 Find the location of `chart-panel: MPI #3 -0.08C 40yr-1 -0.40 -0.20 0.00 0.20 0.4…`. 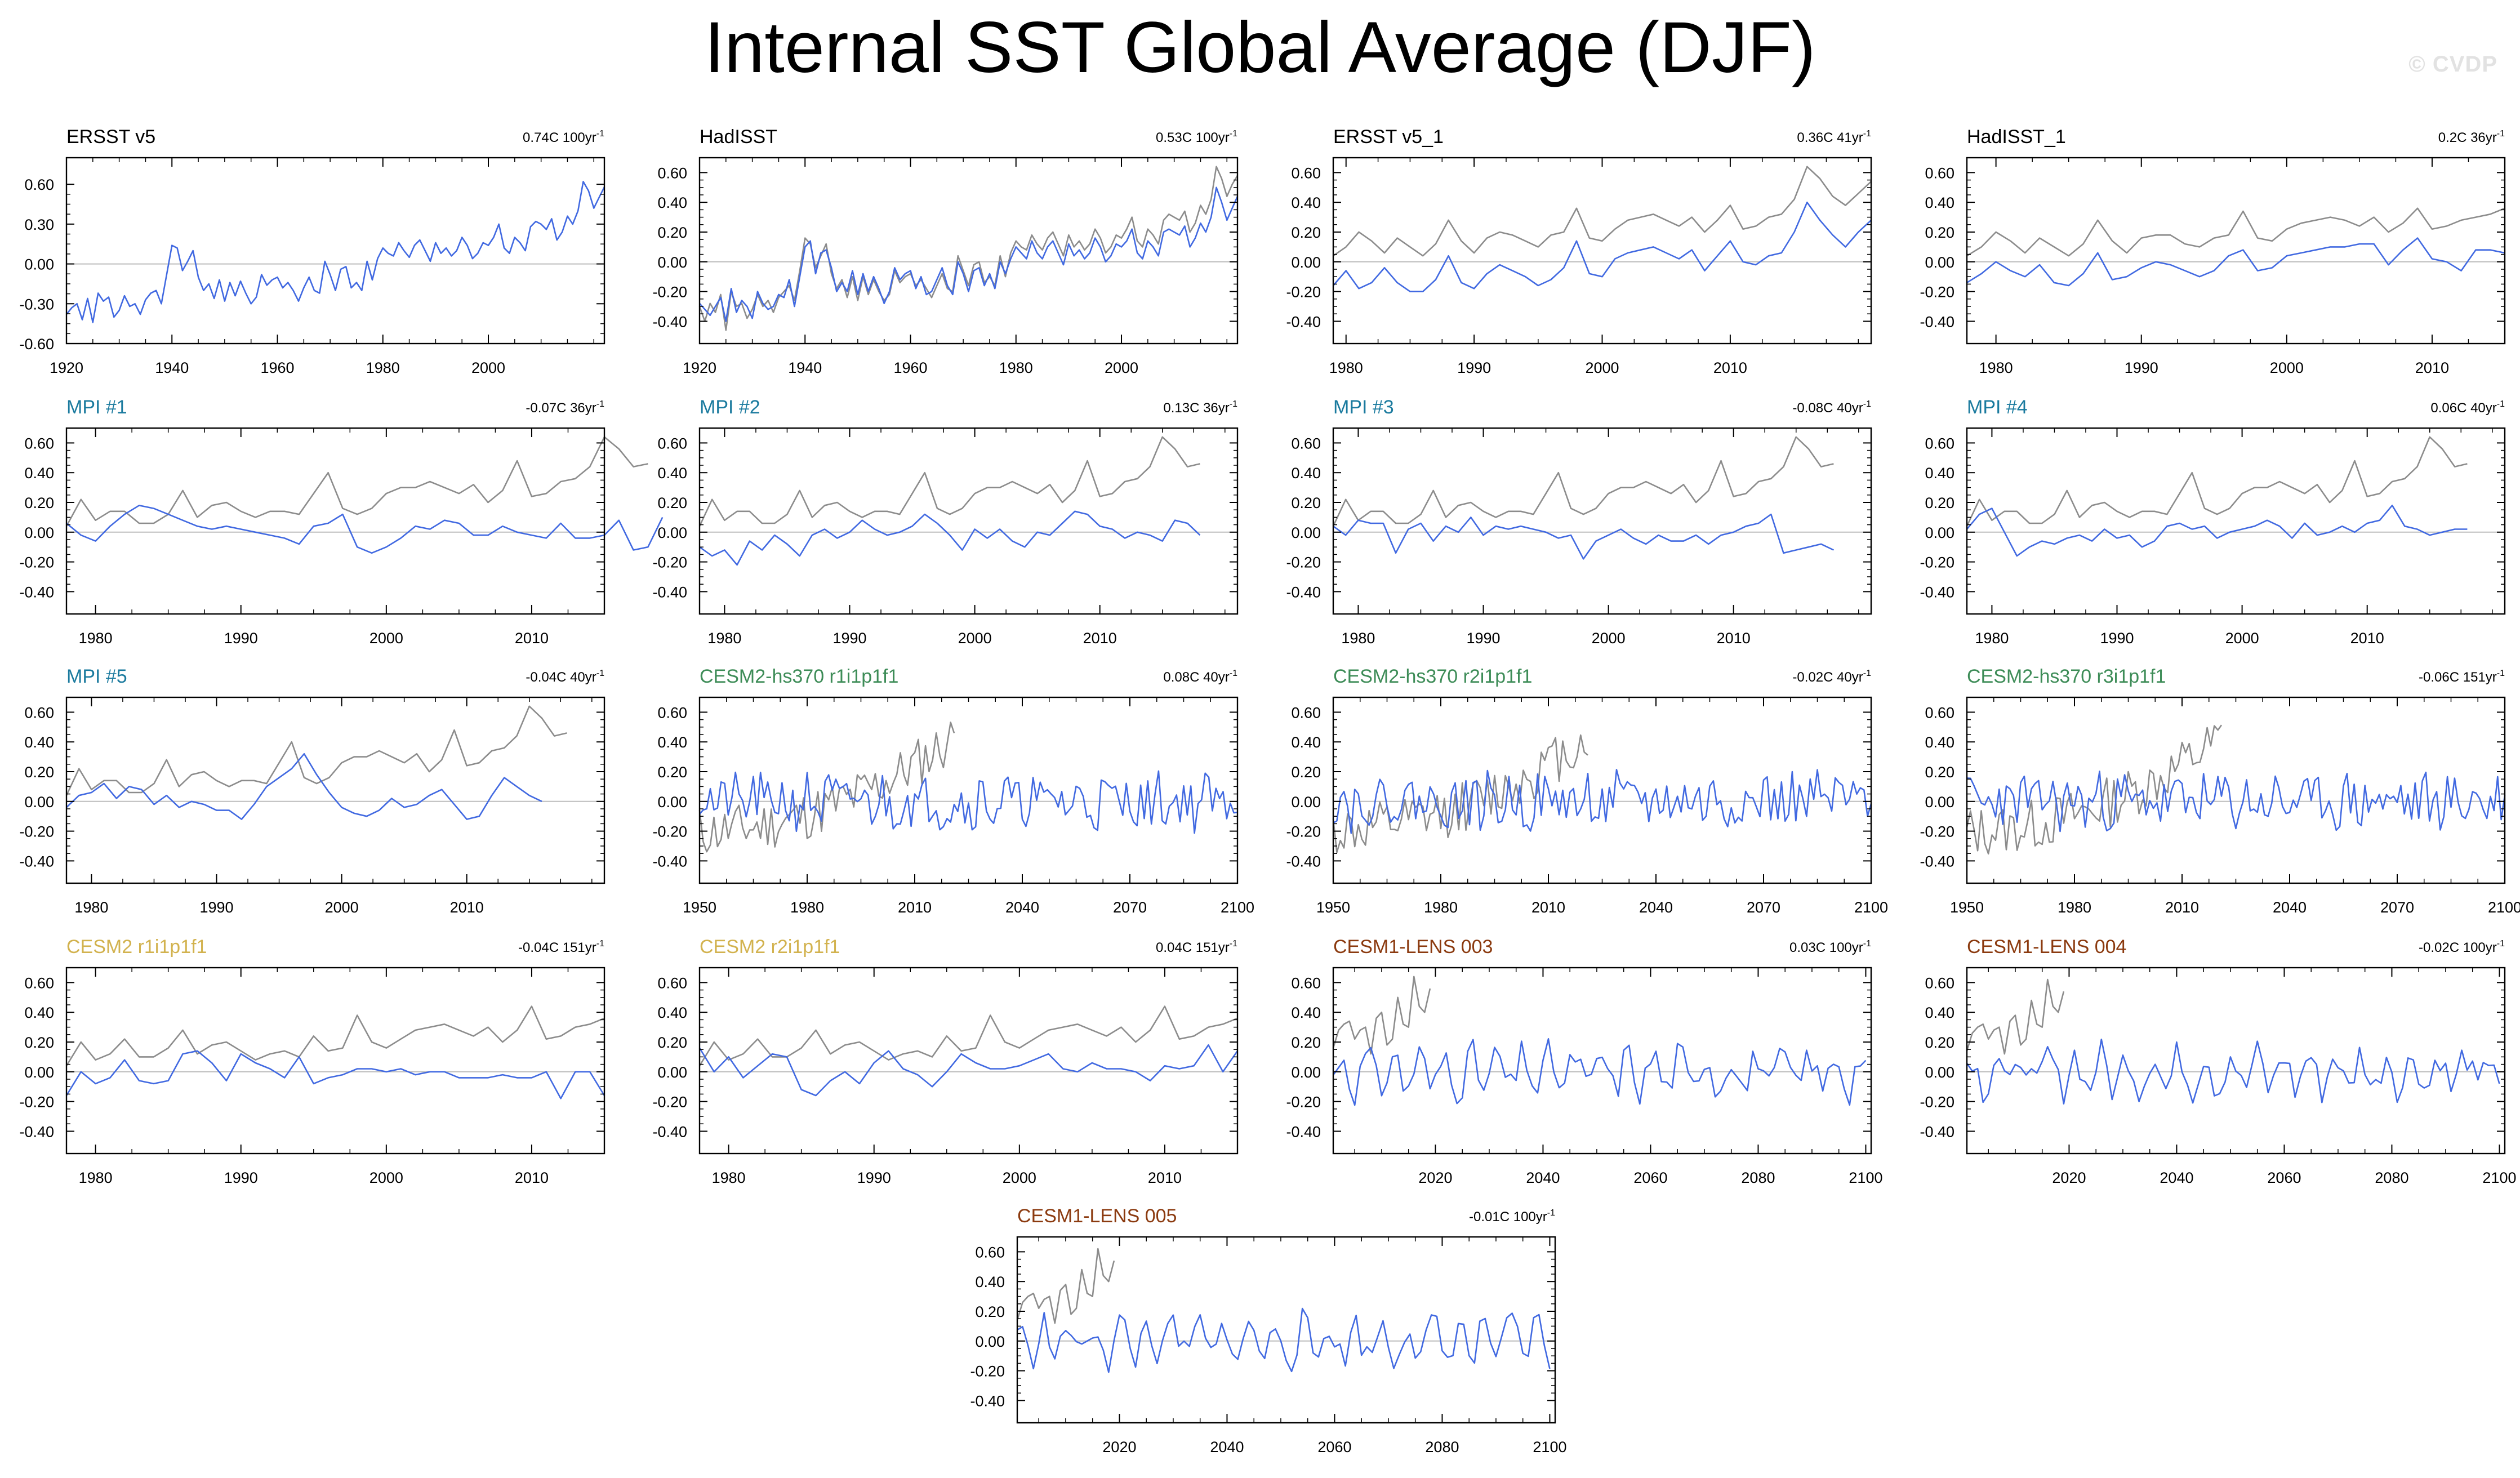

chart-panel: MPI #3 -0.08C 40yr-1 -0.40 -0.20 0.00 0.20 0.4… is located at coordinates (1579, 522).